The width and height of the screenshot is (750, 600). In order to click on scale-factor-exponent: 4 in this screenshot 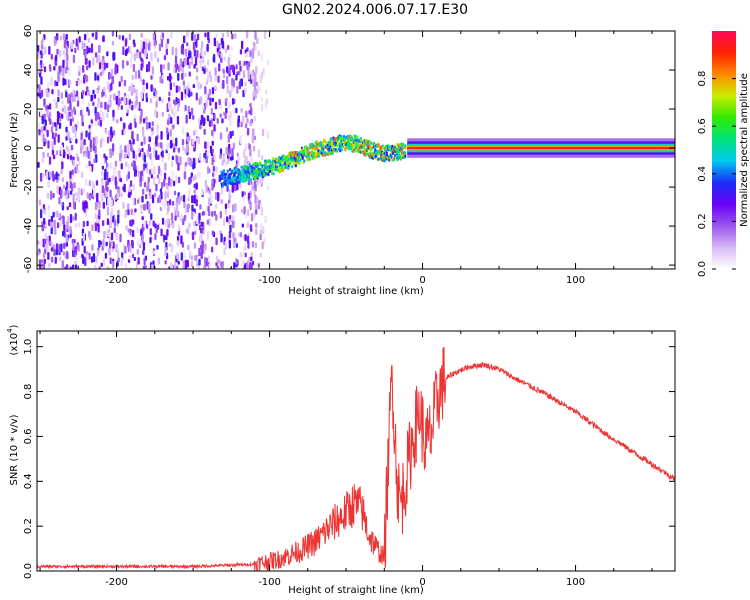, I will do `click(10, 330)`.